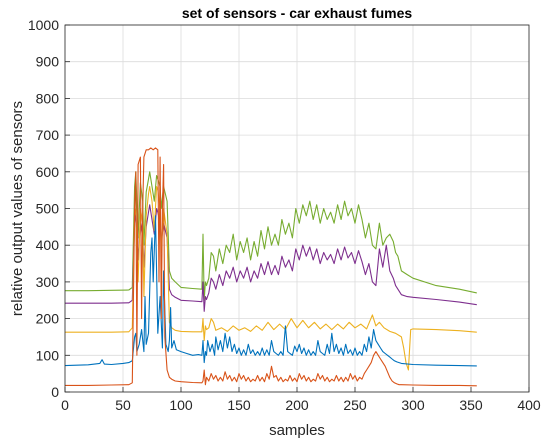 The height and width of the screenshot is (445, 550). I want to click on x-tick-label: 200, so click(297, 405).